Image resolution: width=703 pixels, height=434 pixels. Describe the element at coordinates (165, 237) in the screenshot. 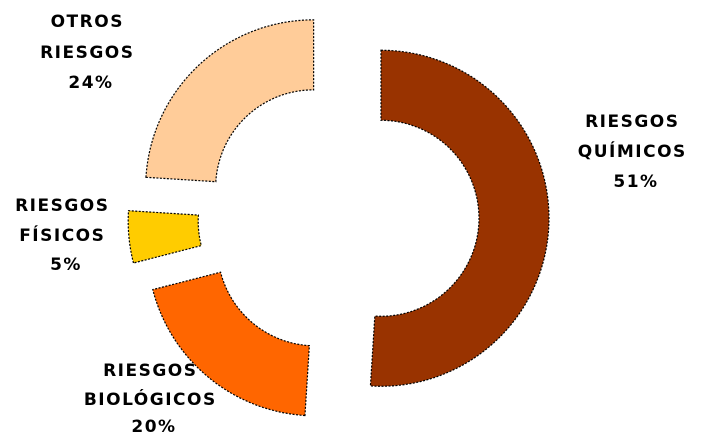

I see `slice-fisicos` at that location.